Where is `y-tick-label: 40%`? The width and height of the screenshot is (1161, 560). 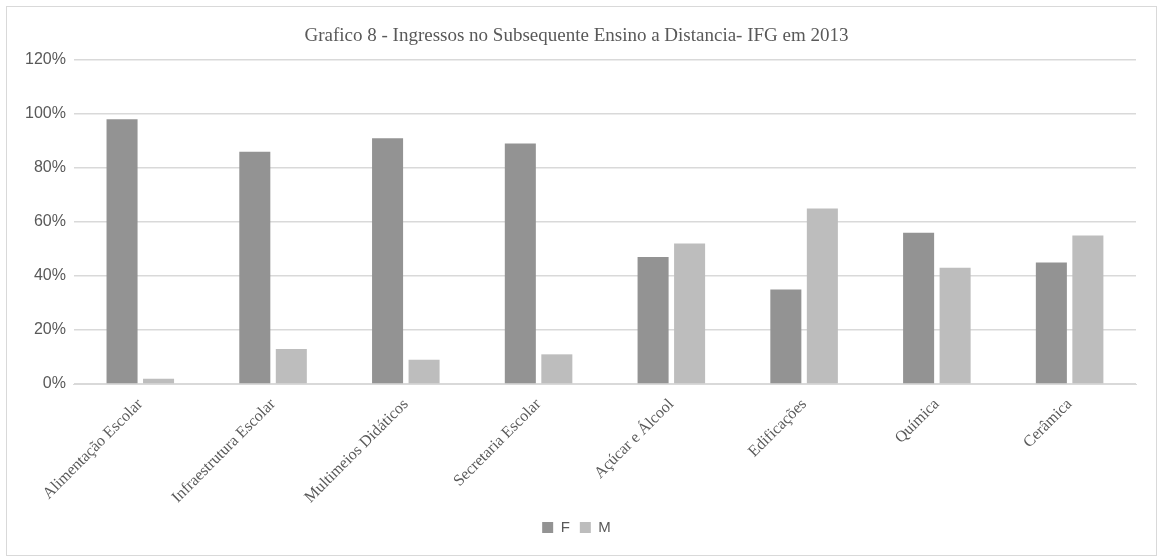
y-tick-label: 40% is located at coordinates (49, 275).